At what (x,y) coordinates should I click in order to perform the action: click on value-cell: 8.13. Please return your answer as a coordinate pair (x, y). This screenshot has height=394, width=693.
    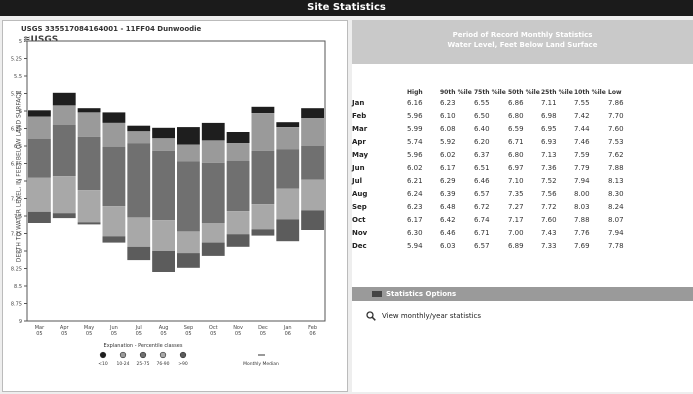
    Looking at the image, I should click on (616, 180).